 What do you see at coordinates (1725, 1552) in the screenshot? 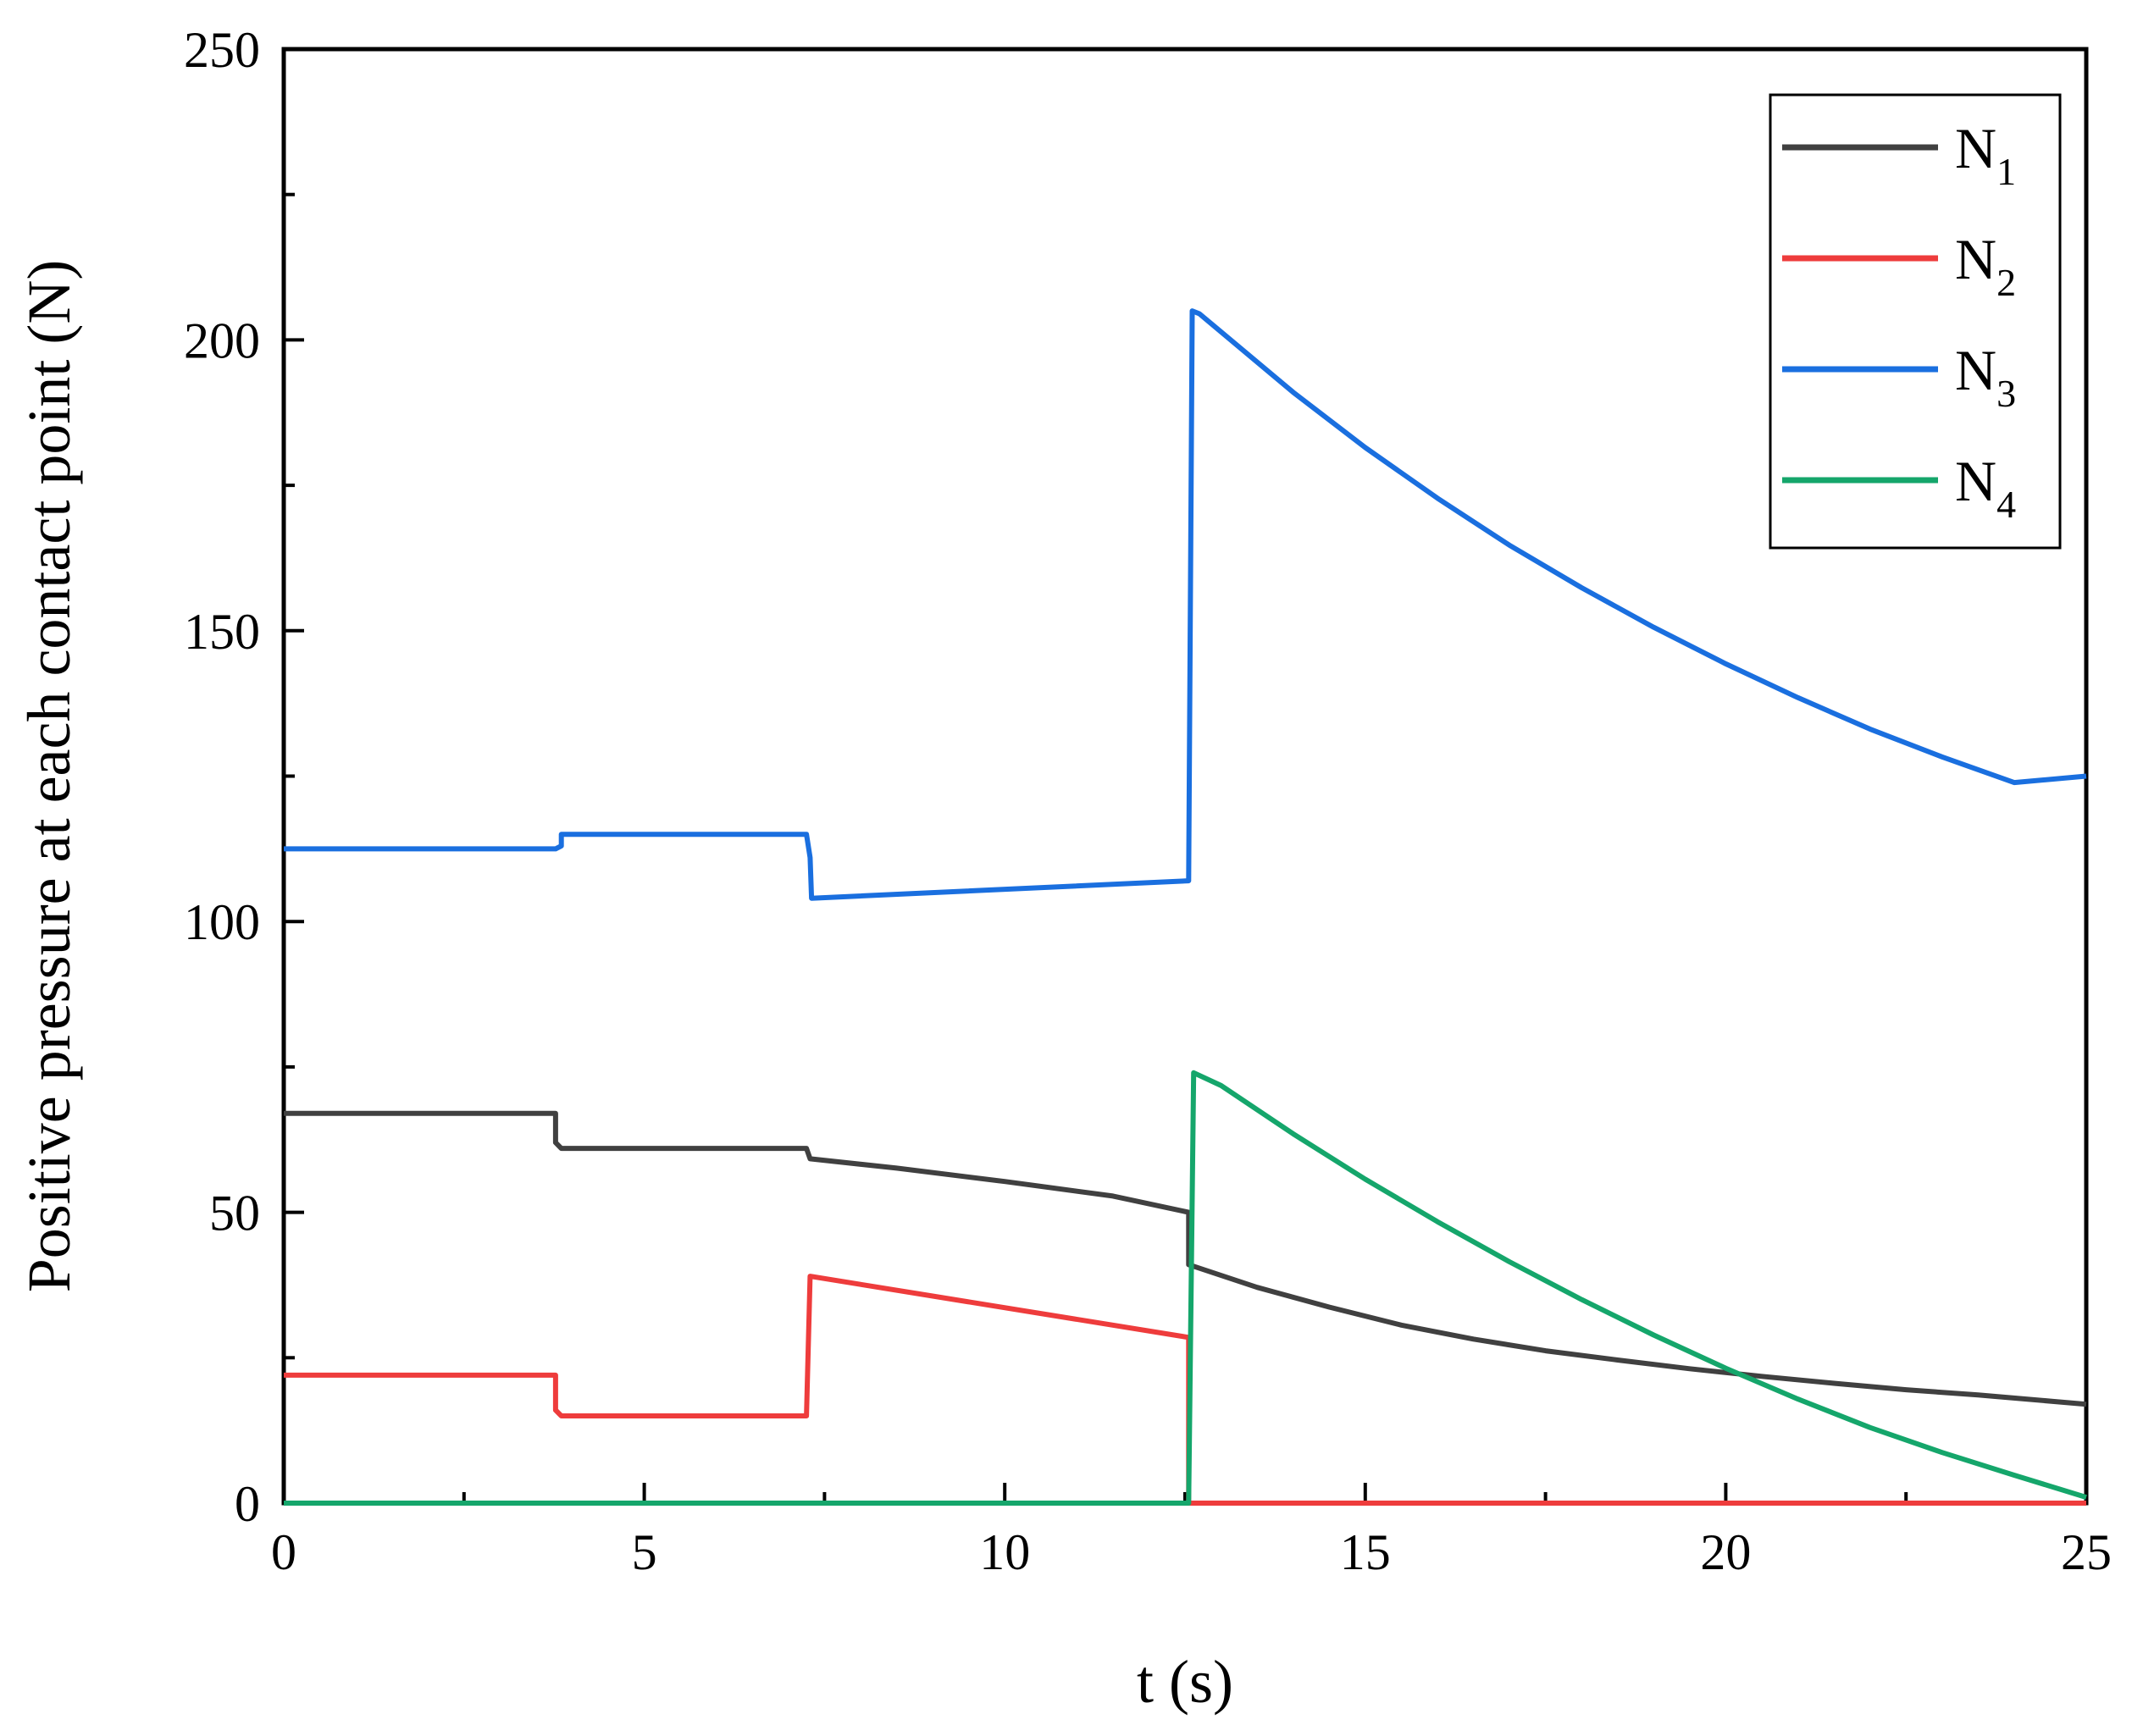
I see `x-tick-label: 20` at bounding box center [1725, 1552].